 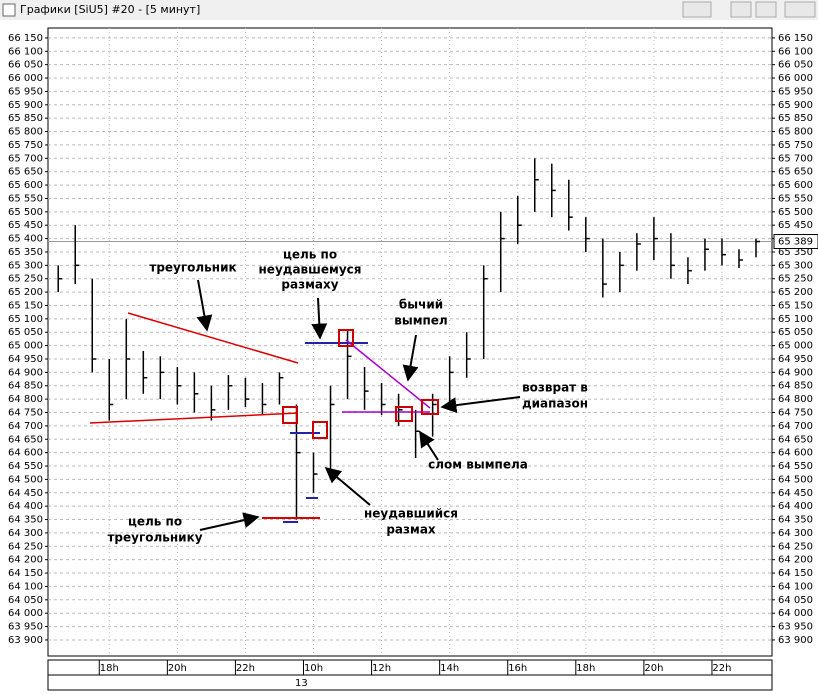 What do you see at coordinates (697, 9) in the screenshot?
I see `pin-button` at bounding box center [697, 9].